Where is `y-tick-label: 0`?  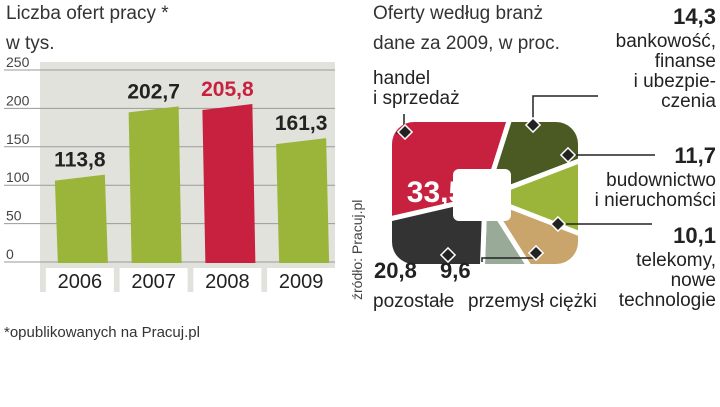
y-tick-label: 0 is located at coordinates (10, 254).